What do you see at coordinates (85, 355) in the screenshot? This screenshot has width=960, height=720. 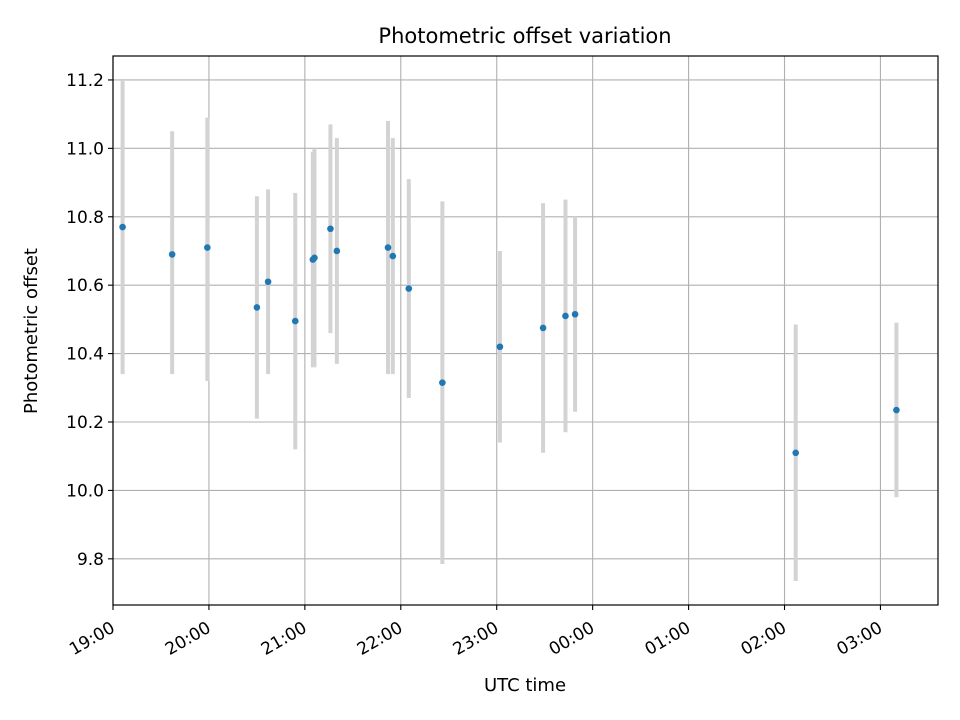 I see `y-tick-label: 10.4` at bounding box center [85, 355].